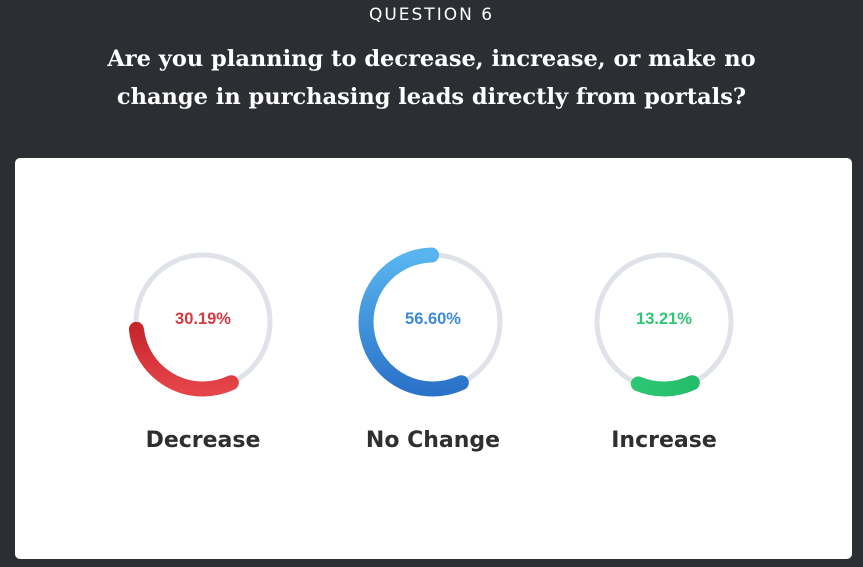 The height and width of the screenshot is (567, 863). What do you see at coordinates (183, 359) in the screenshot?
I see `gauge-arc-decrease` at bounding box center [183, 359].